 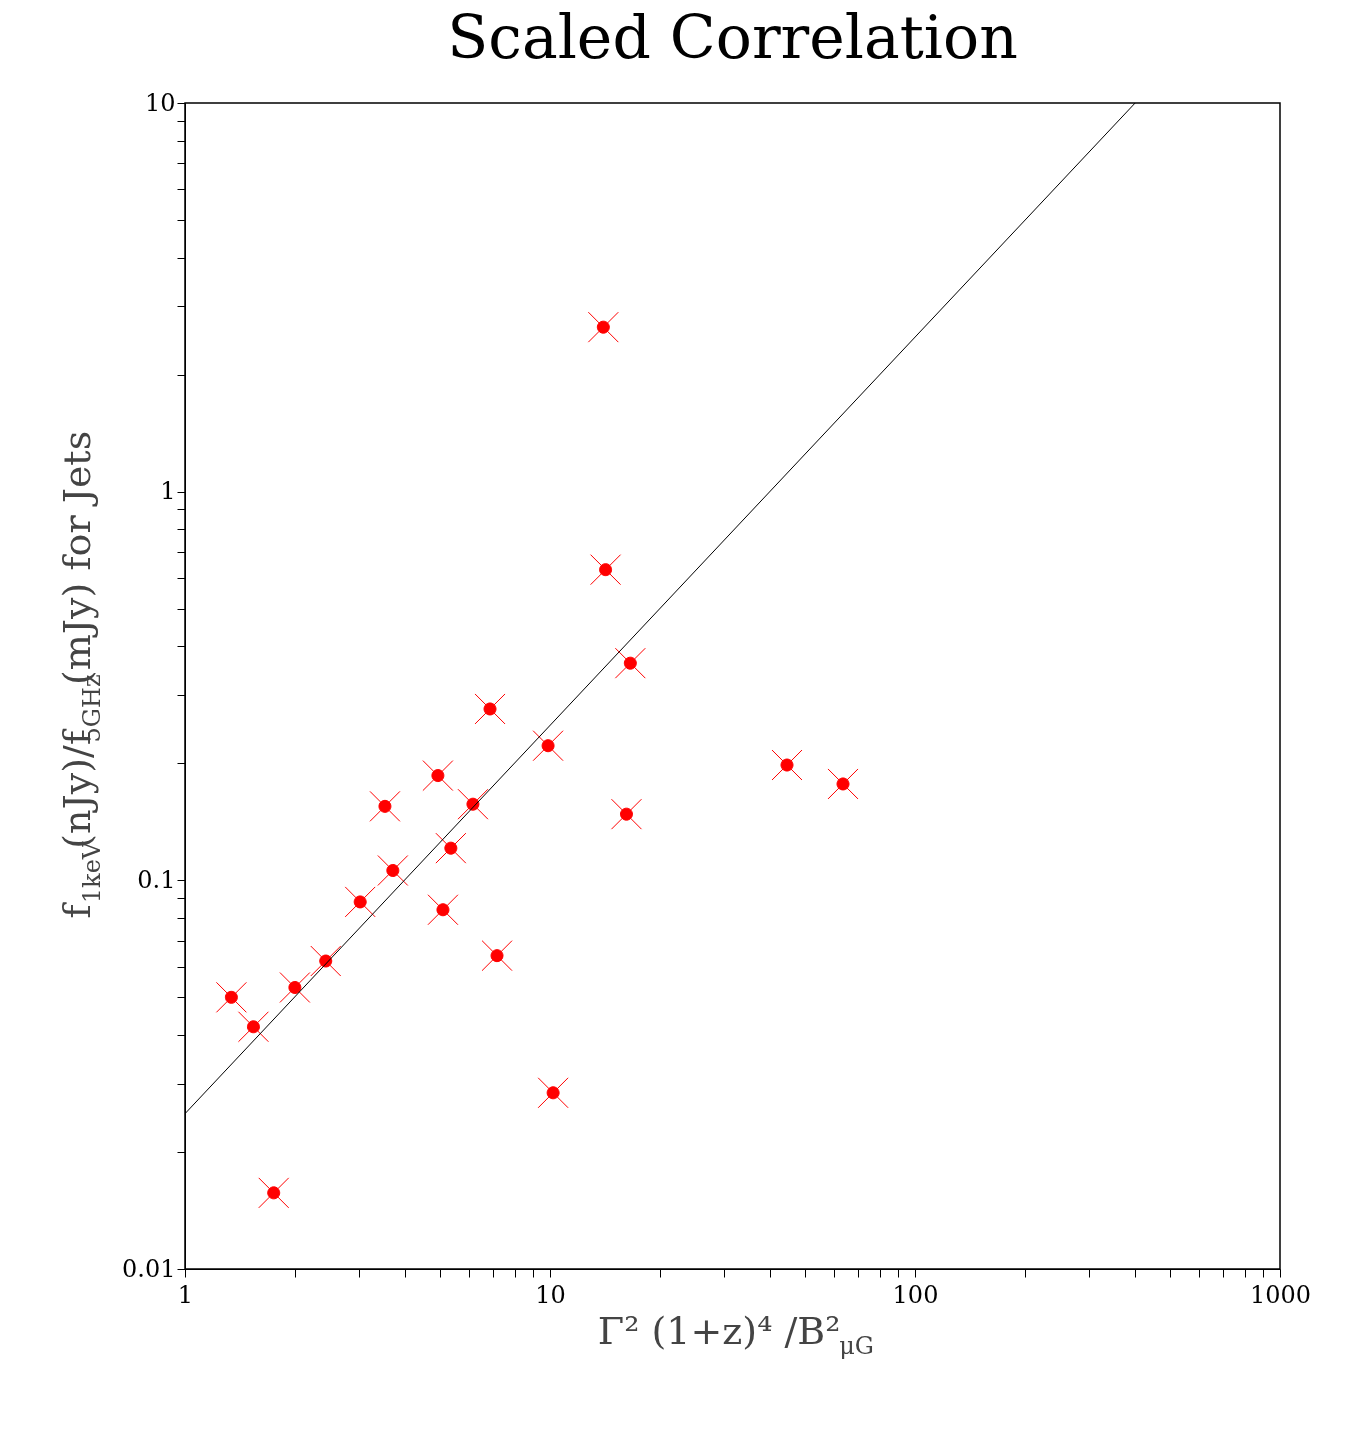 I want to click on y-tick-label: 0.1, so click(x=156, y=879).